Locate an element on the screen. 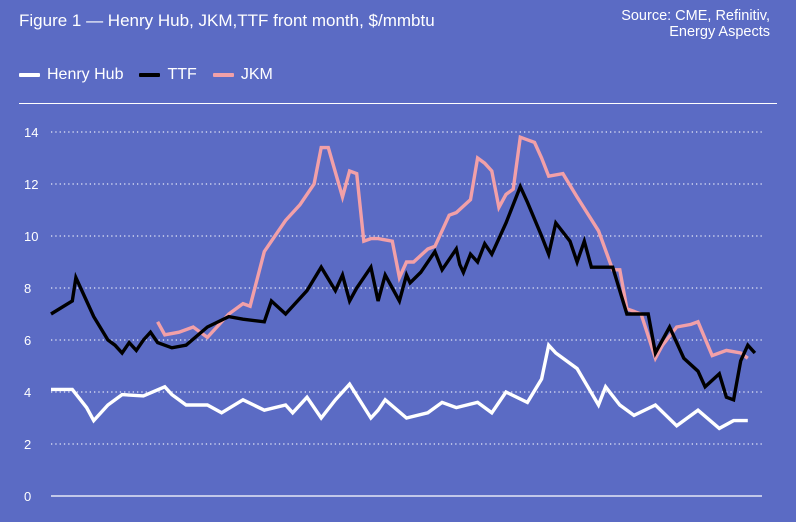  legend-item-jkm: JKM is located at coordinates (242, 75).